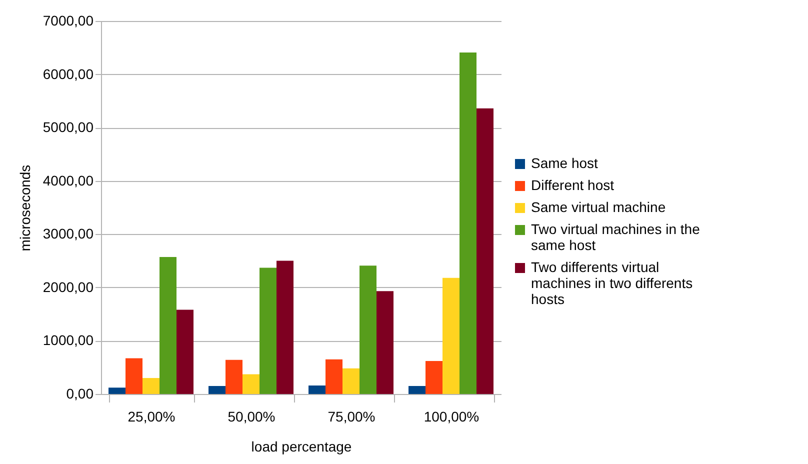  What do you see at coordinates (301, 446) in the screenshot?
I see `x-axis-title: load percentage` at bounding box center [301, 446].